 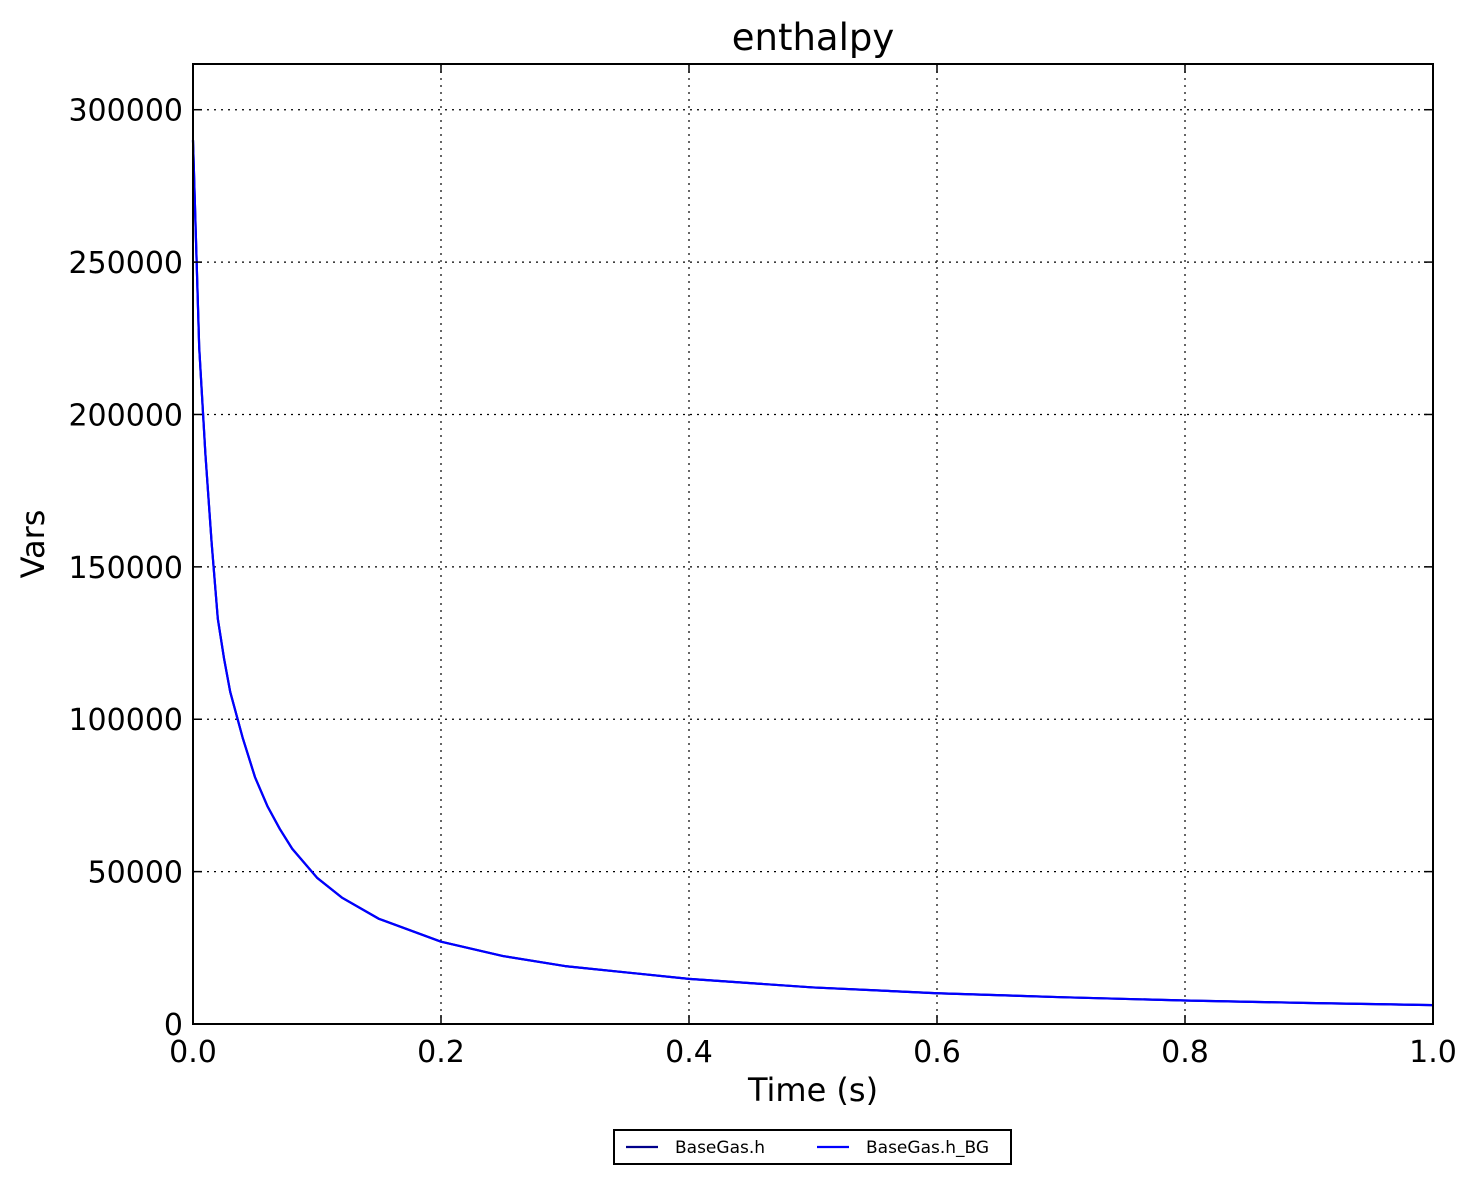 What do you see at coordinates (937, 1052) in the screenshot?
I see `x-tick-label: 0.6` at bounding box center [937, 1052].